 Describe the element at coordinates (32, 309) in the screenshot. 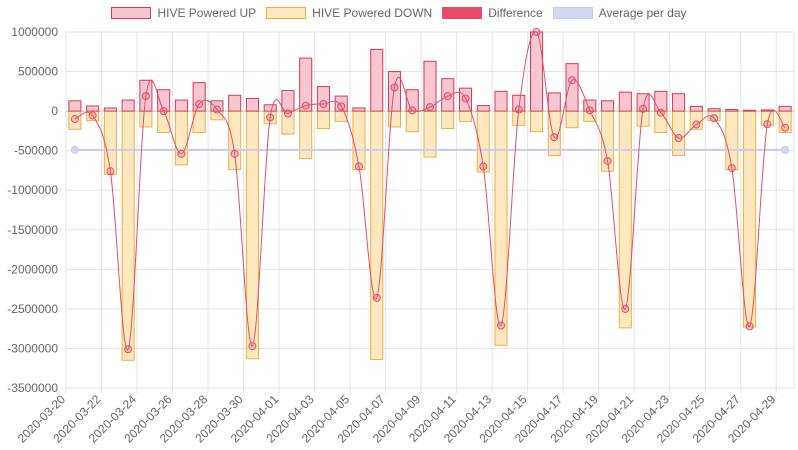

I see `y-tick-label: -2500000` at that location.